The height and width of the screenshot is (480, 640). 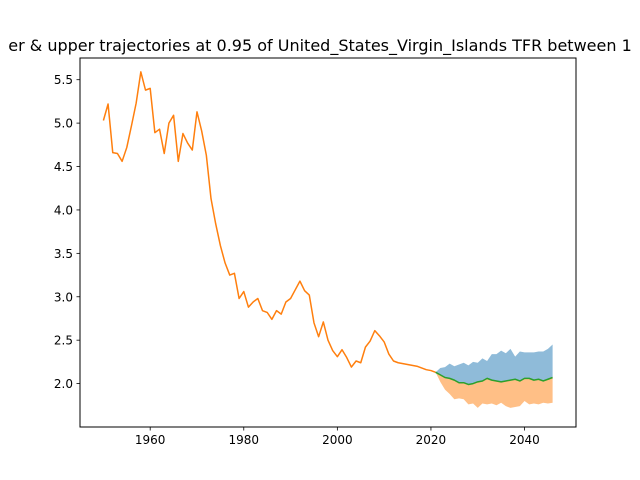 I want to click on lower-band, so click(x=494, y=390).